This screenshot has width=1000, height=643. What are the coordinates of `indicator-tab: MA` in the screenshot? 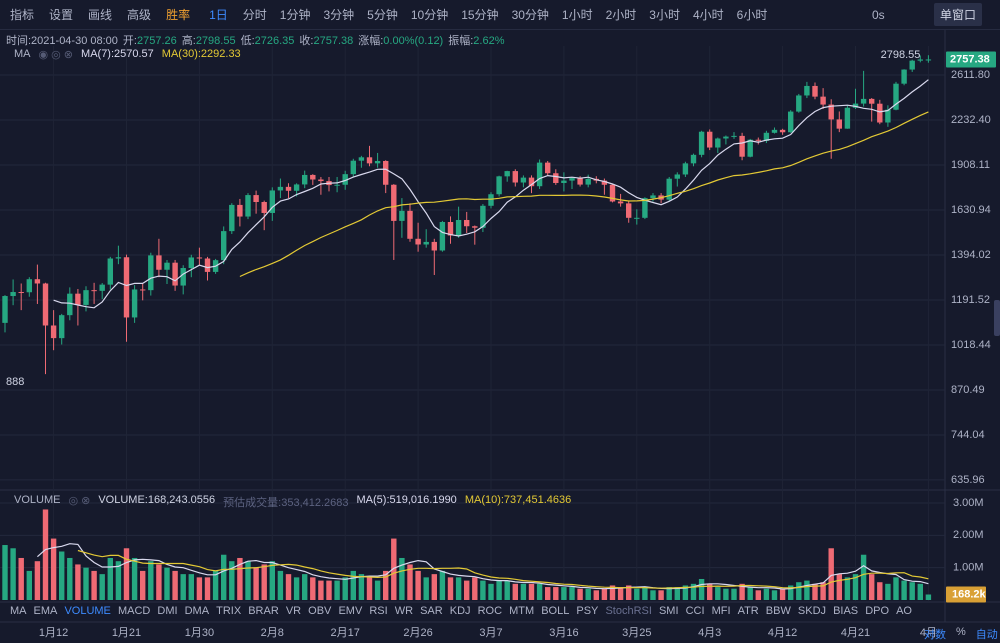 It's located at (18, 611).